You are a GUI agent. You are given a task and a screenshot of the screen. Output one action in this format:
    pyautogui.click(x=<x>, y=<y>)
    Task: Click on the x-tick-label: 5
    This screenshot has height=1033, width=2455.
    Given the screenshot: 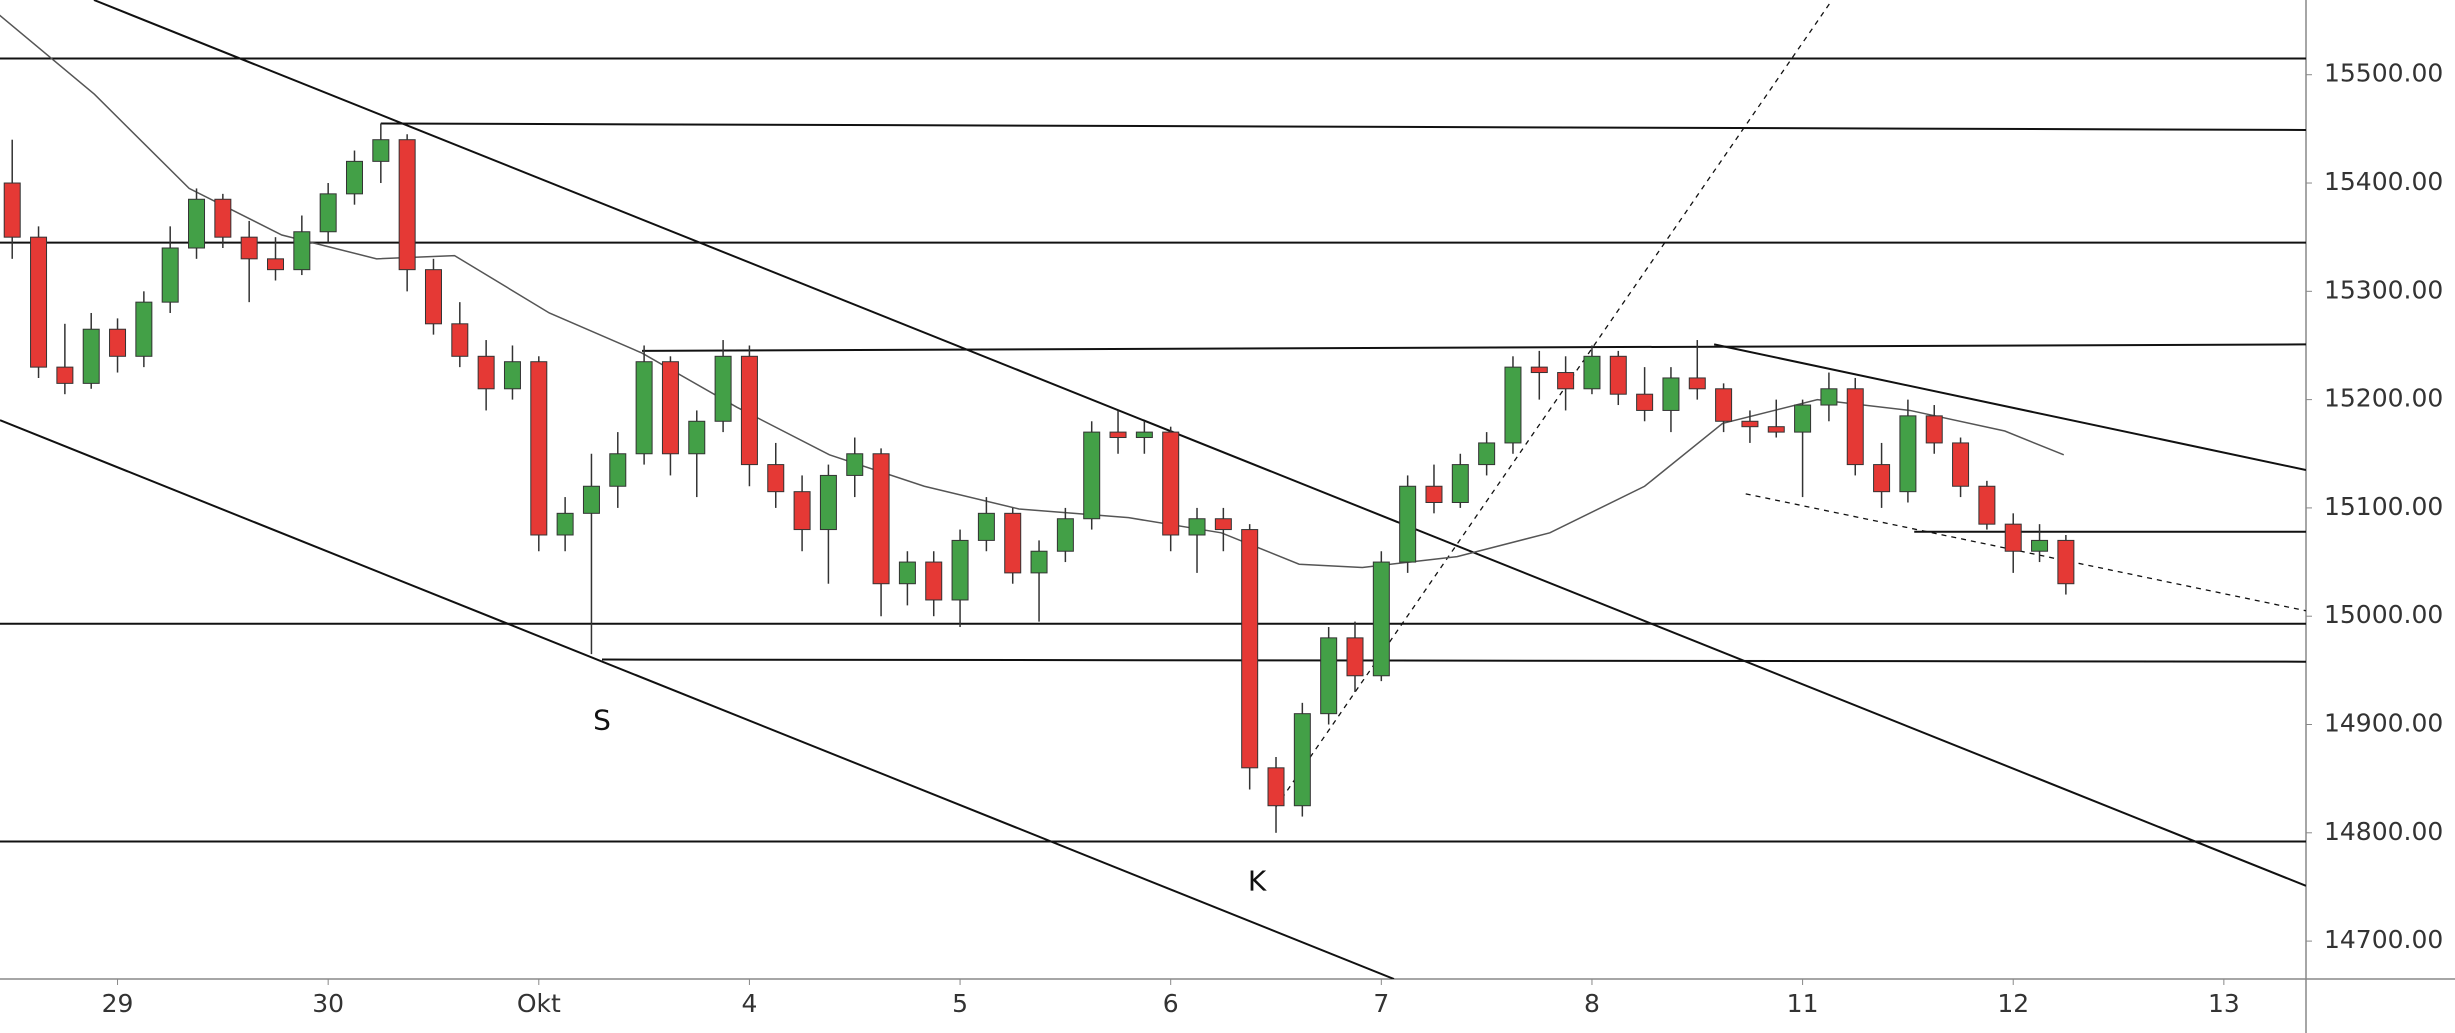 What is the action you would take?
    pyautogui.click(x=960, y=1003)
    